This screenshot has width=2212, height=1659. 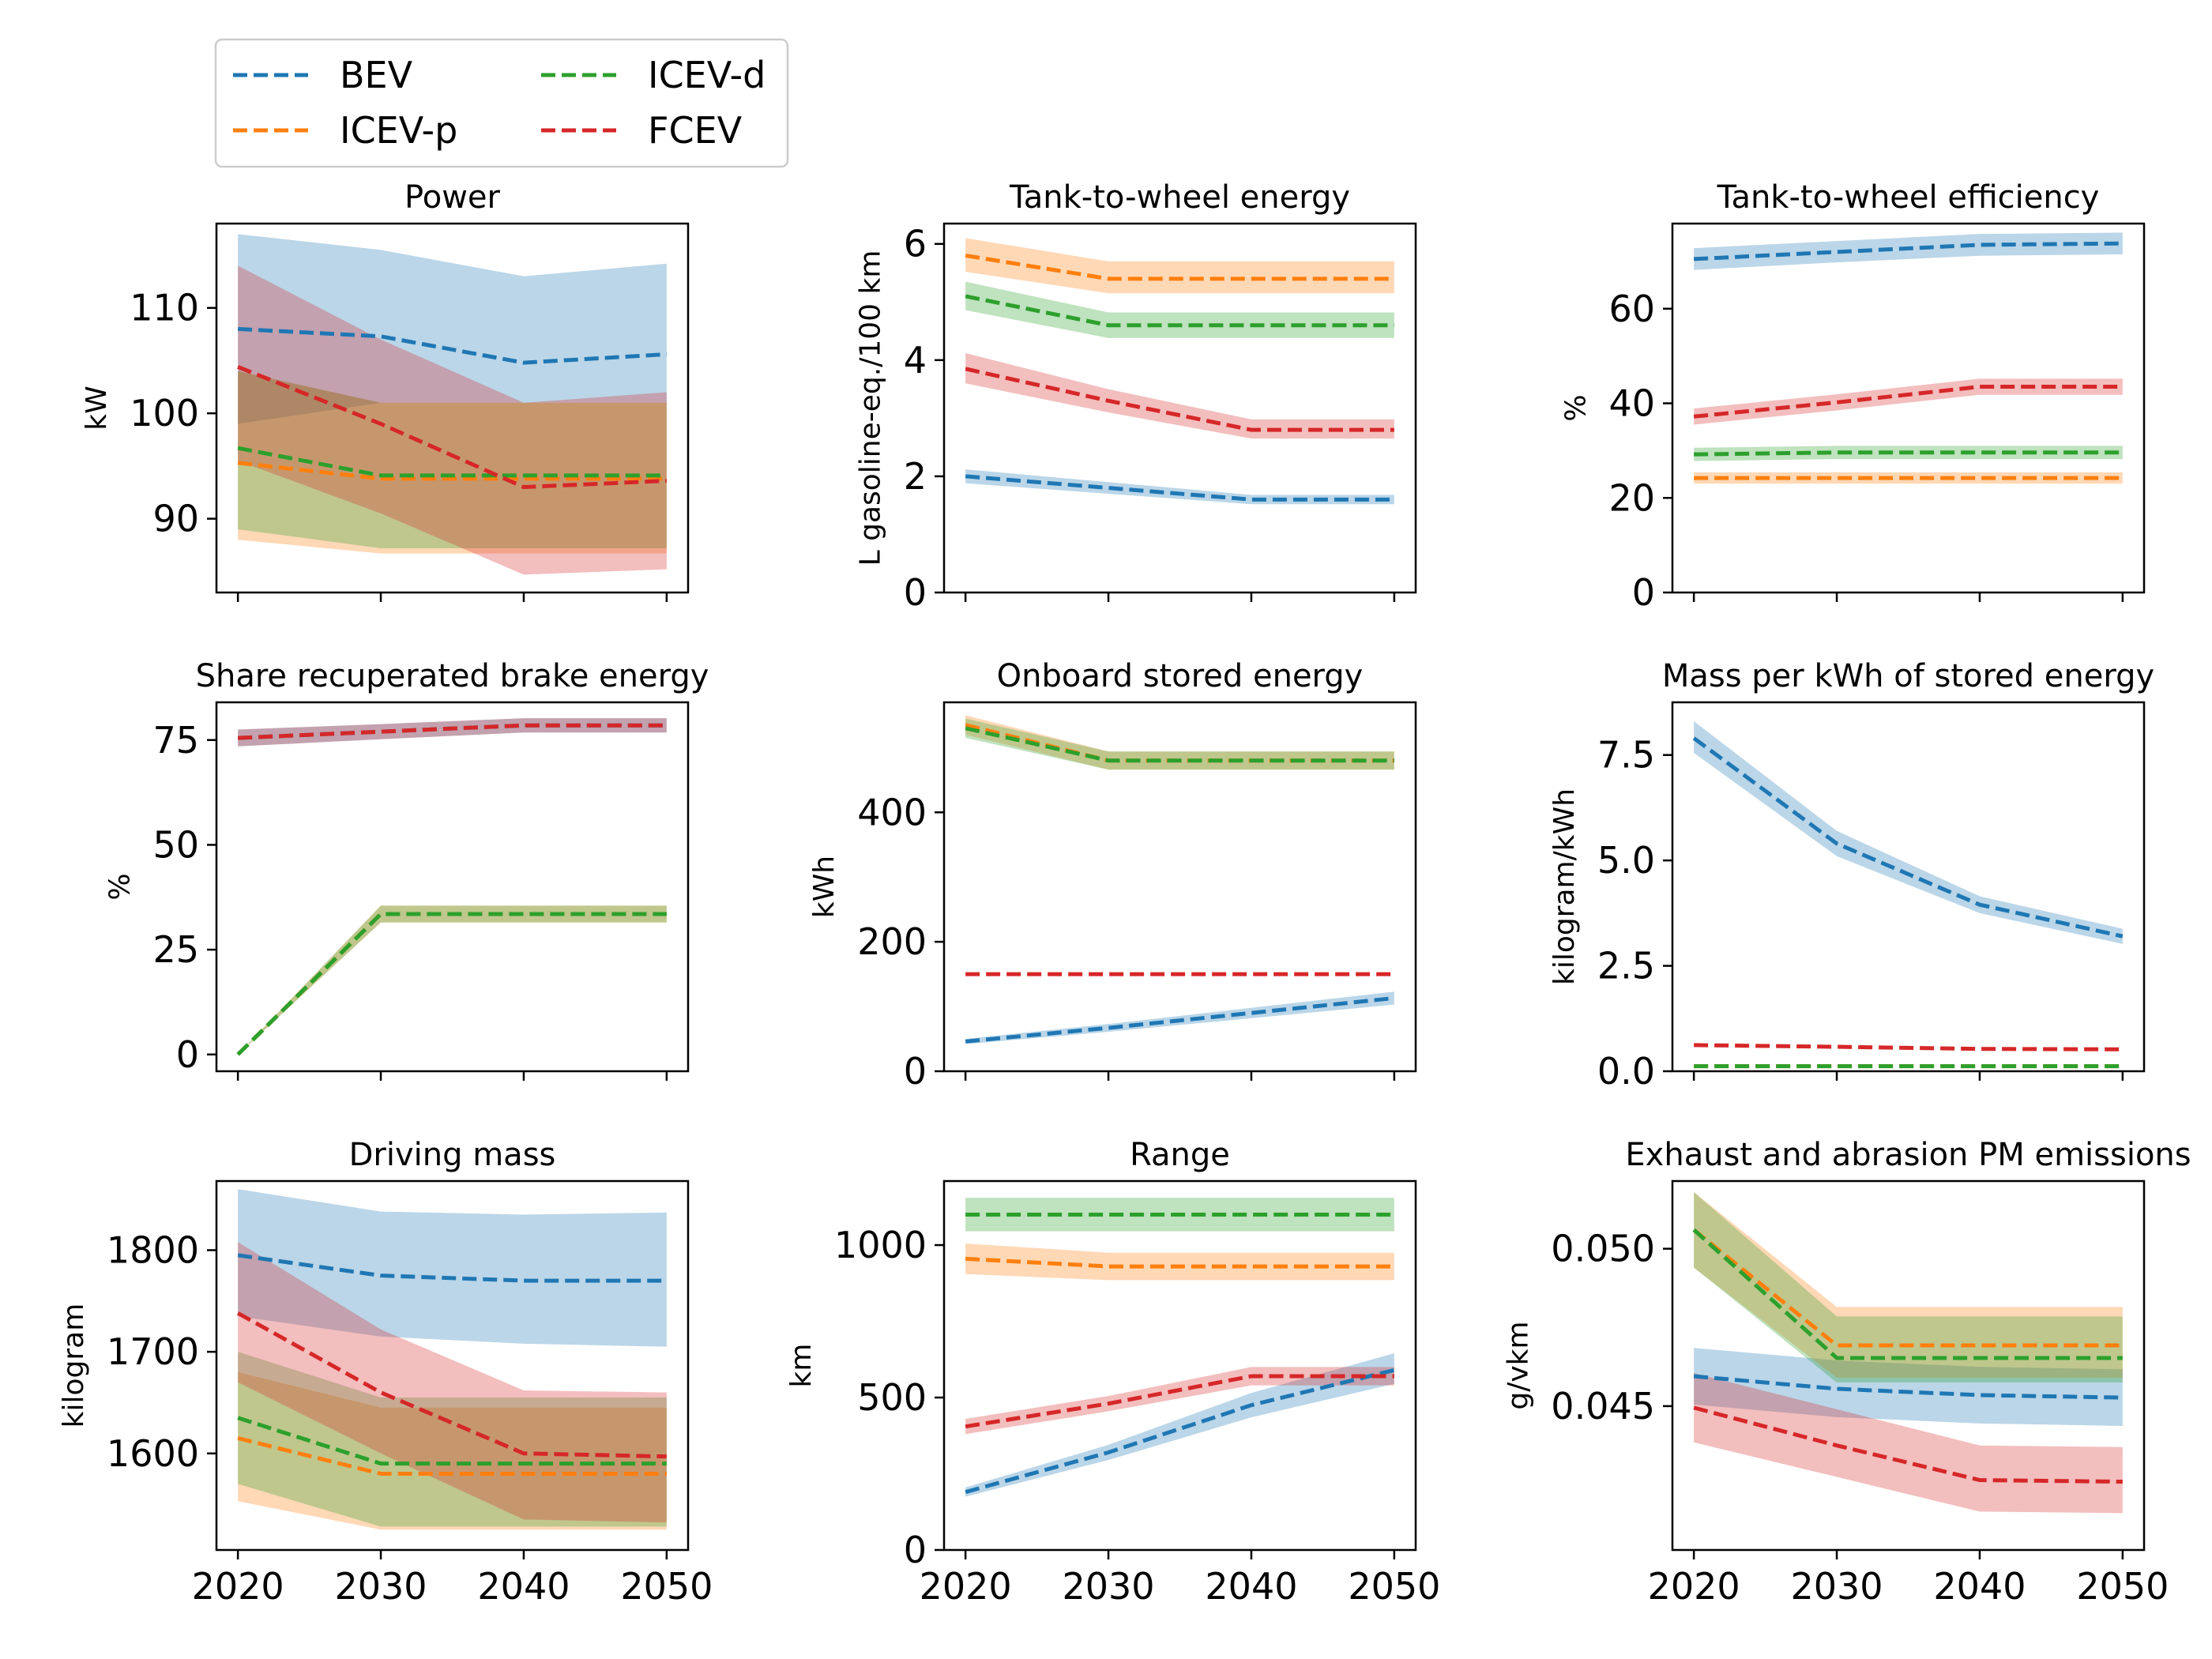 I want to click on legend-label-bev: BEV, so click(x=377, y=75).